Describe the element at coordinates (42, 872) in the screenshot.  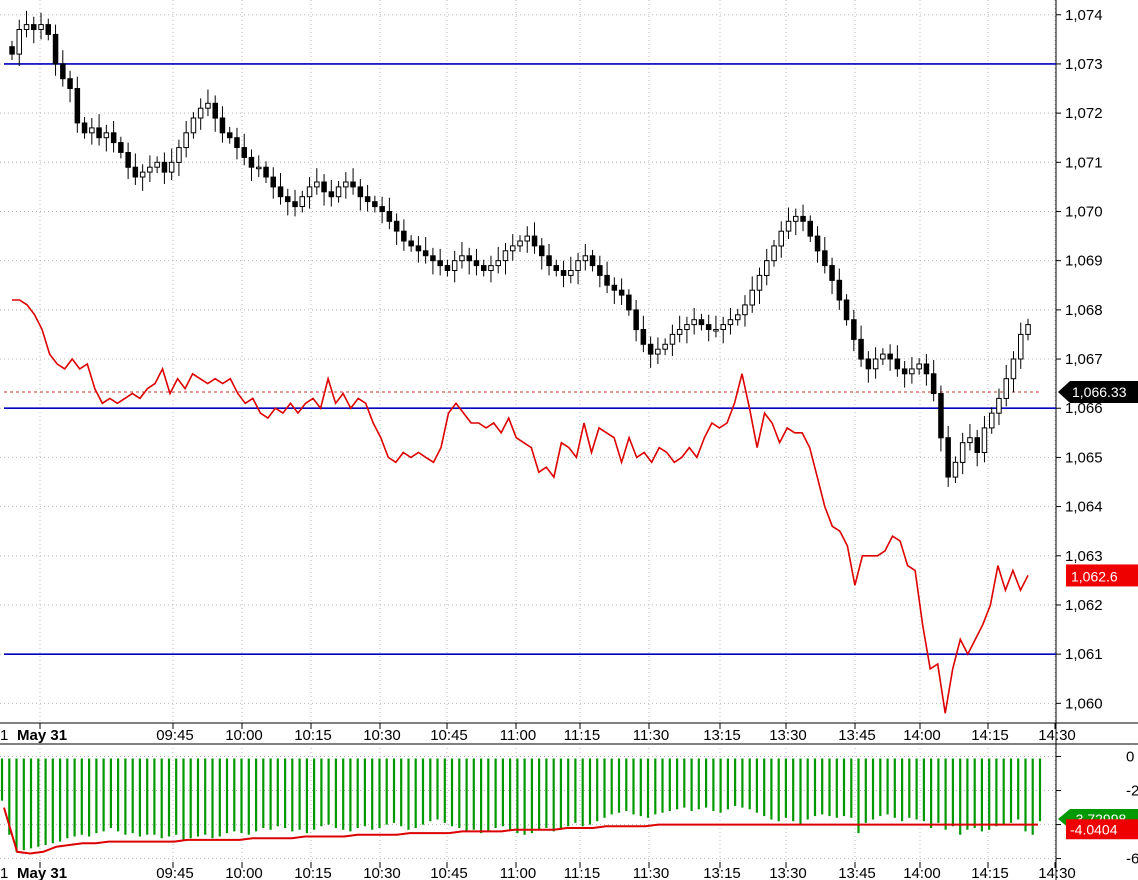
I see `x-tick-label-date: May 31` at that location.